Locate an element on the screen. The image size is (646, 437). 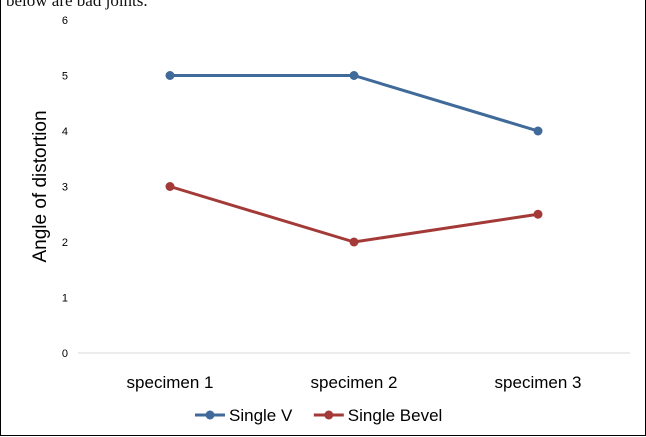
x-tick-labels: specimen 1 specimen 2 specimen 3 is located at coordinates (354, 382).